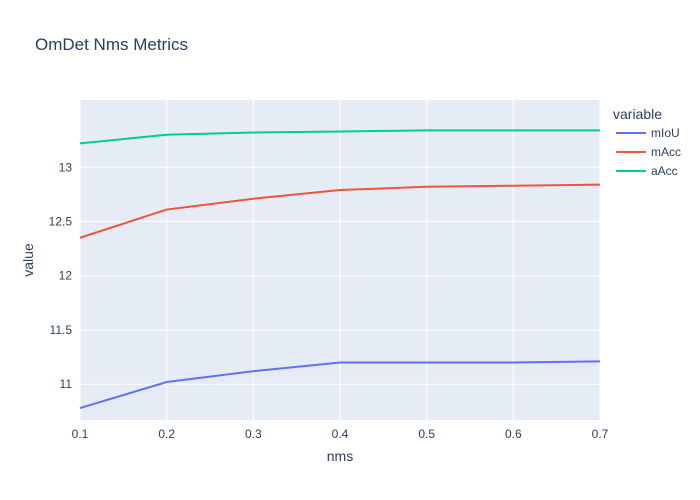 The image size is (700, 500). I want to click on x-tick-label: 0.1, so click(80, 434).